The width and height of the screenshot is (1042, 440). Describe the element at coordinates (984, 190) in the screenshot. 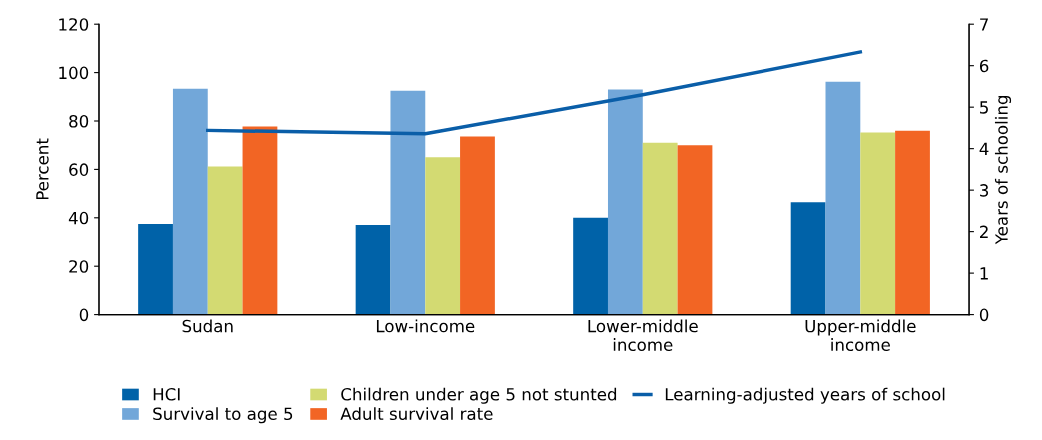

I see `y2-tick-label: 3` at that location.